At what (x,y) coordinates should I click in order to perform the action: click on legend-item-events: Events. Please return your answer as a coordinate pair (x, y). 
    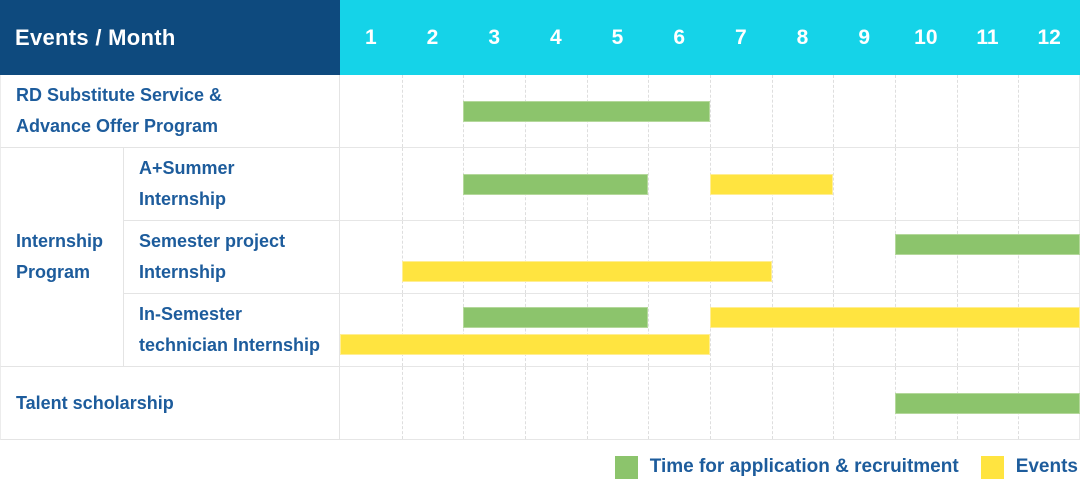
    Looking at the image, I should click on (1029, 467).